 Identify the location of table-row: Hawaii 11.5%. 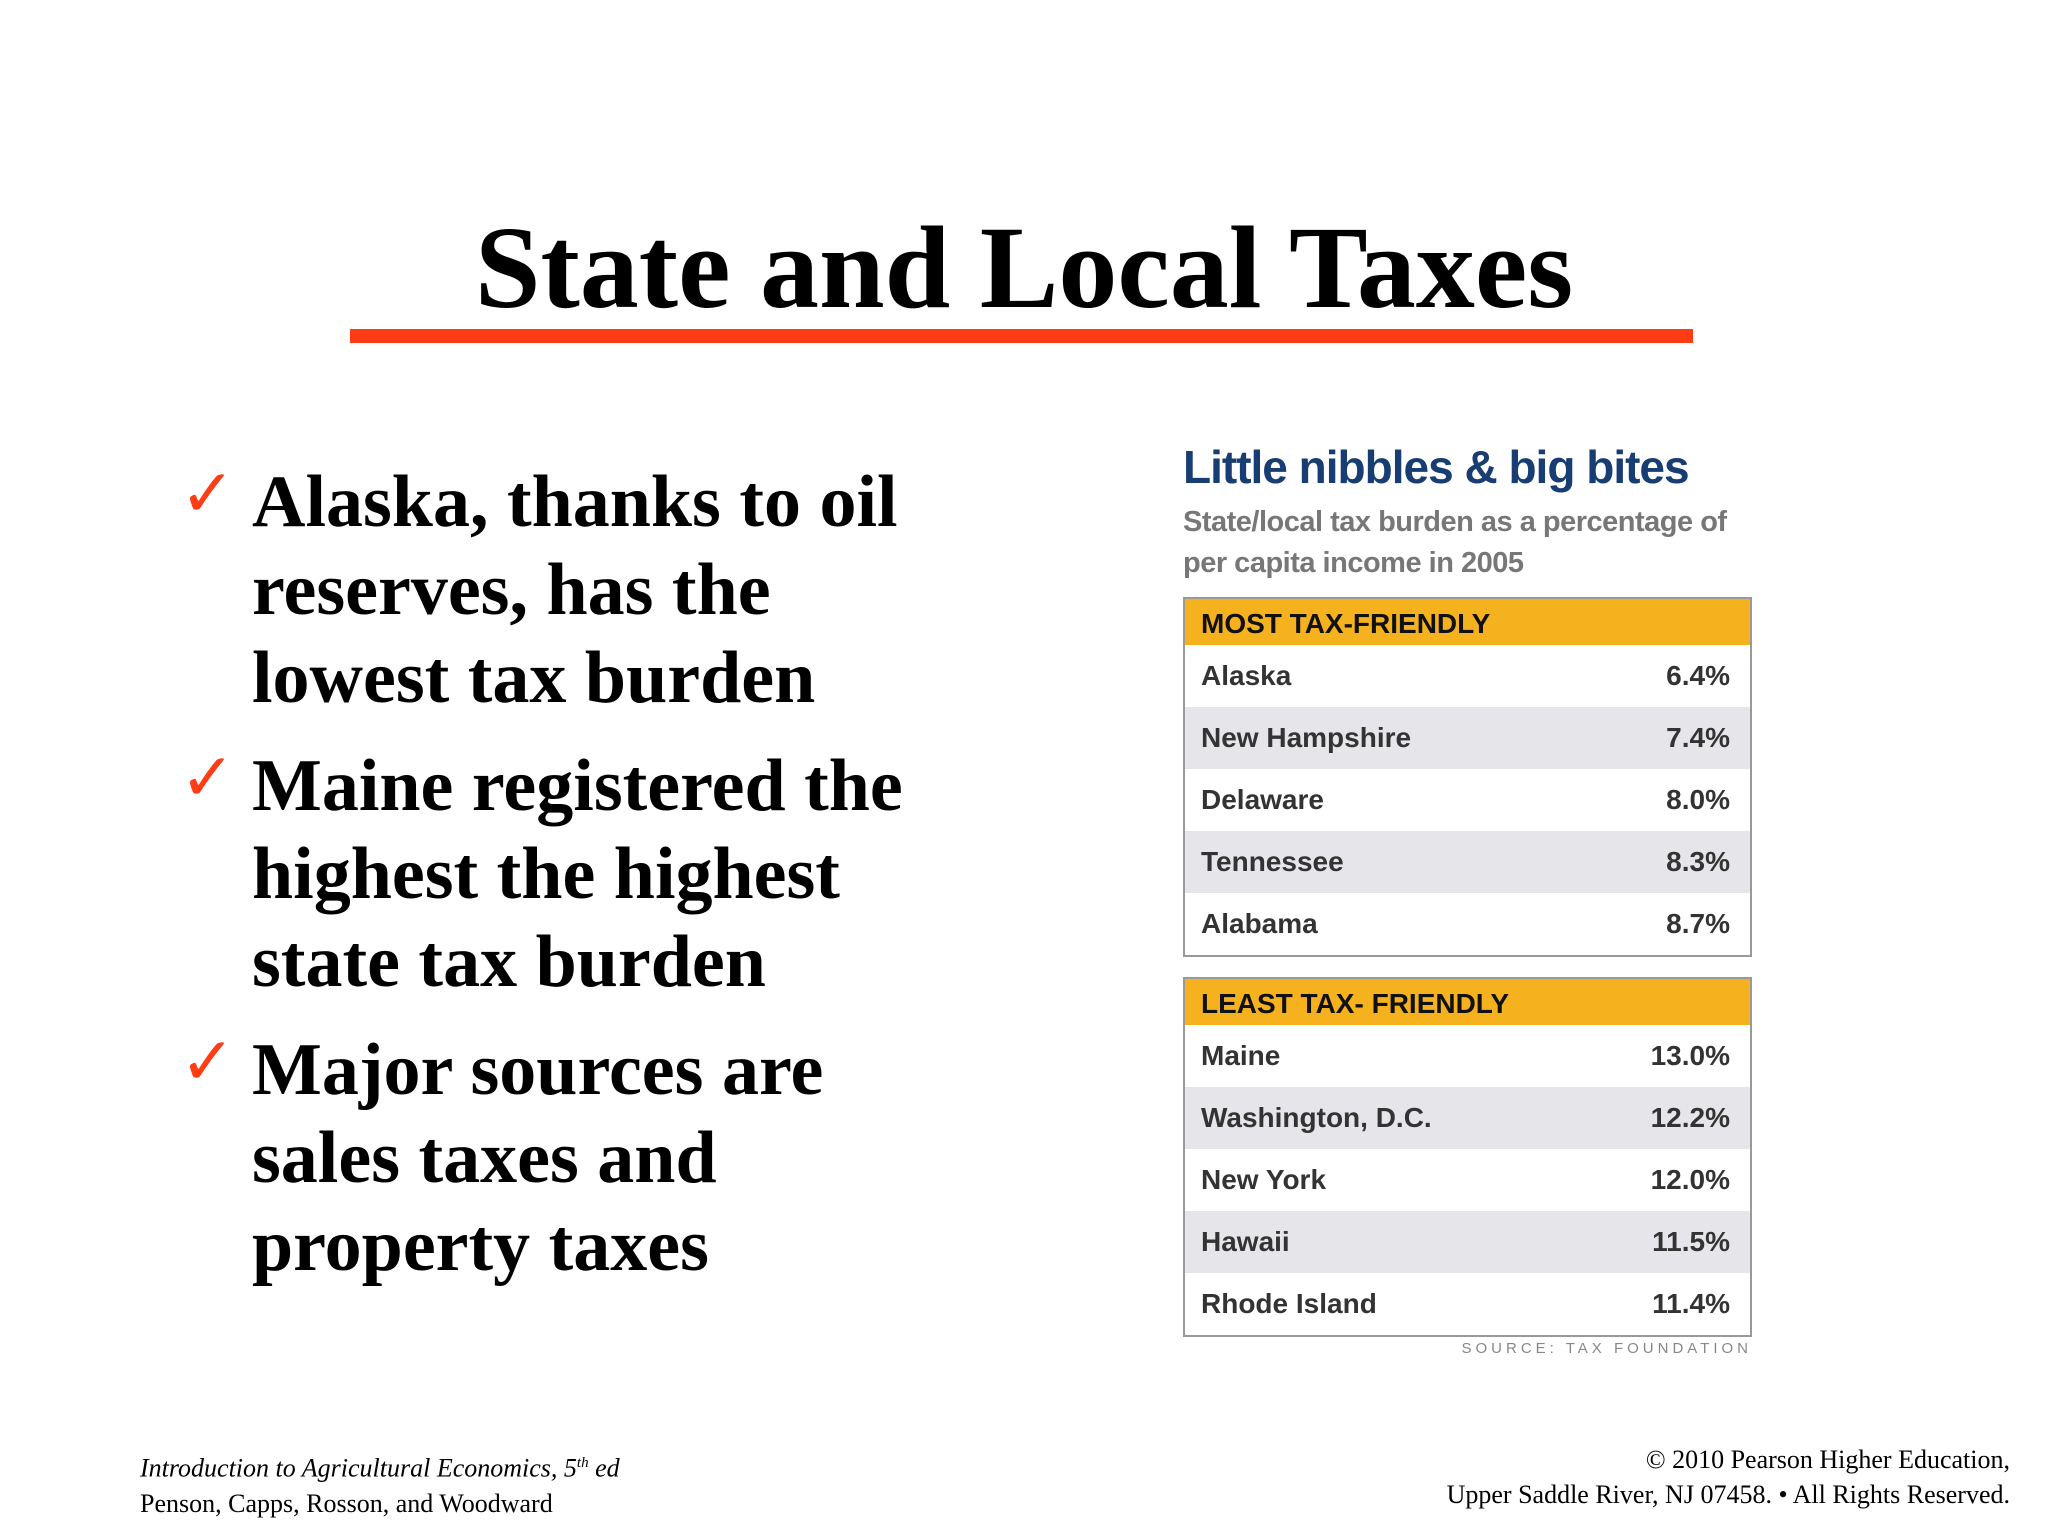
(1467, 1242).